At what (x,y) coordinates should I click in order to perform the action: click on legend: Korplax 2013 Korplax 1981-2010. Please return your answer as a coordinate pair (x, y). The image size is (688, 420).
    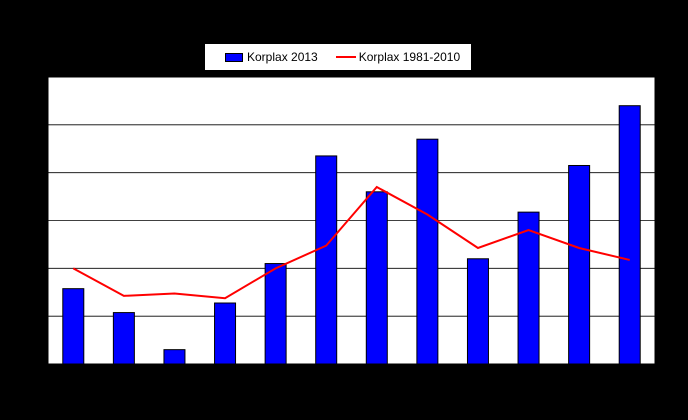
    Looking at the image, I should click on (338, 57).